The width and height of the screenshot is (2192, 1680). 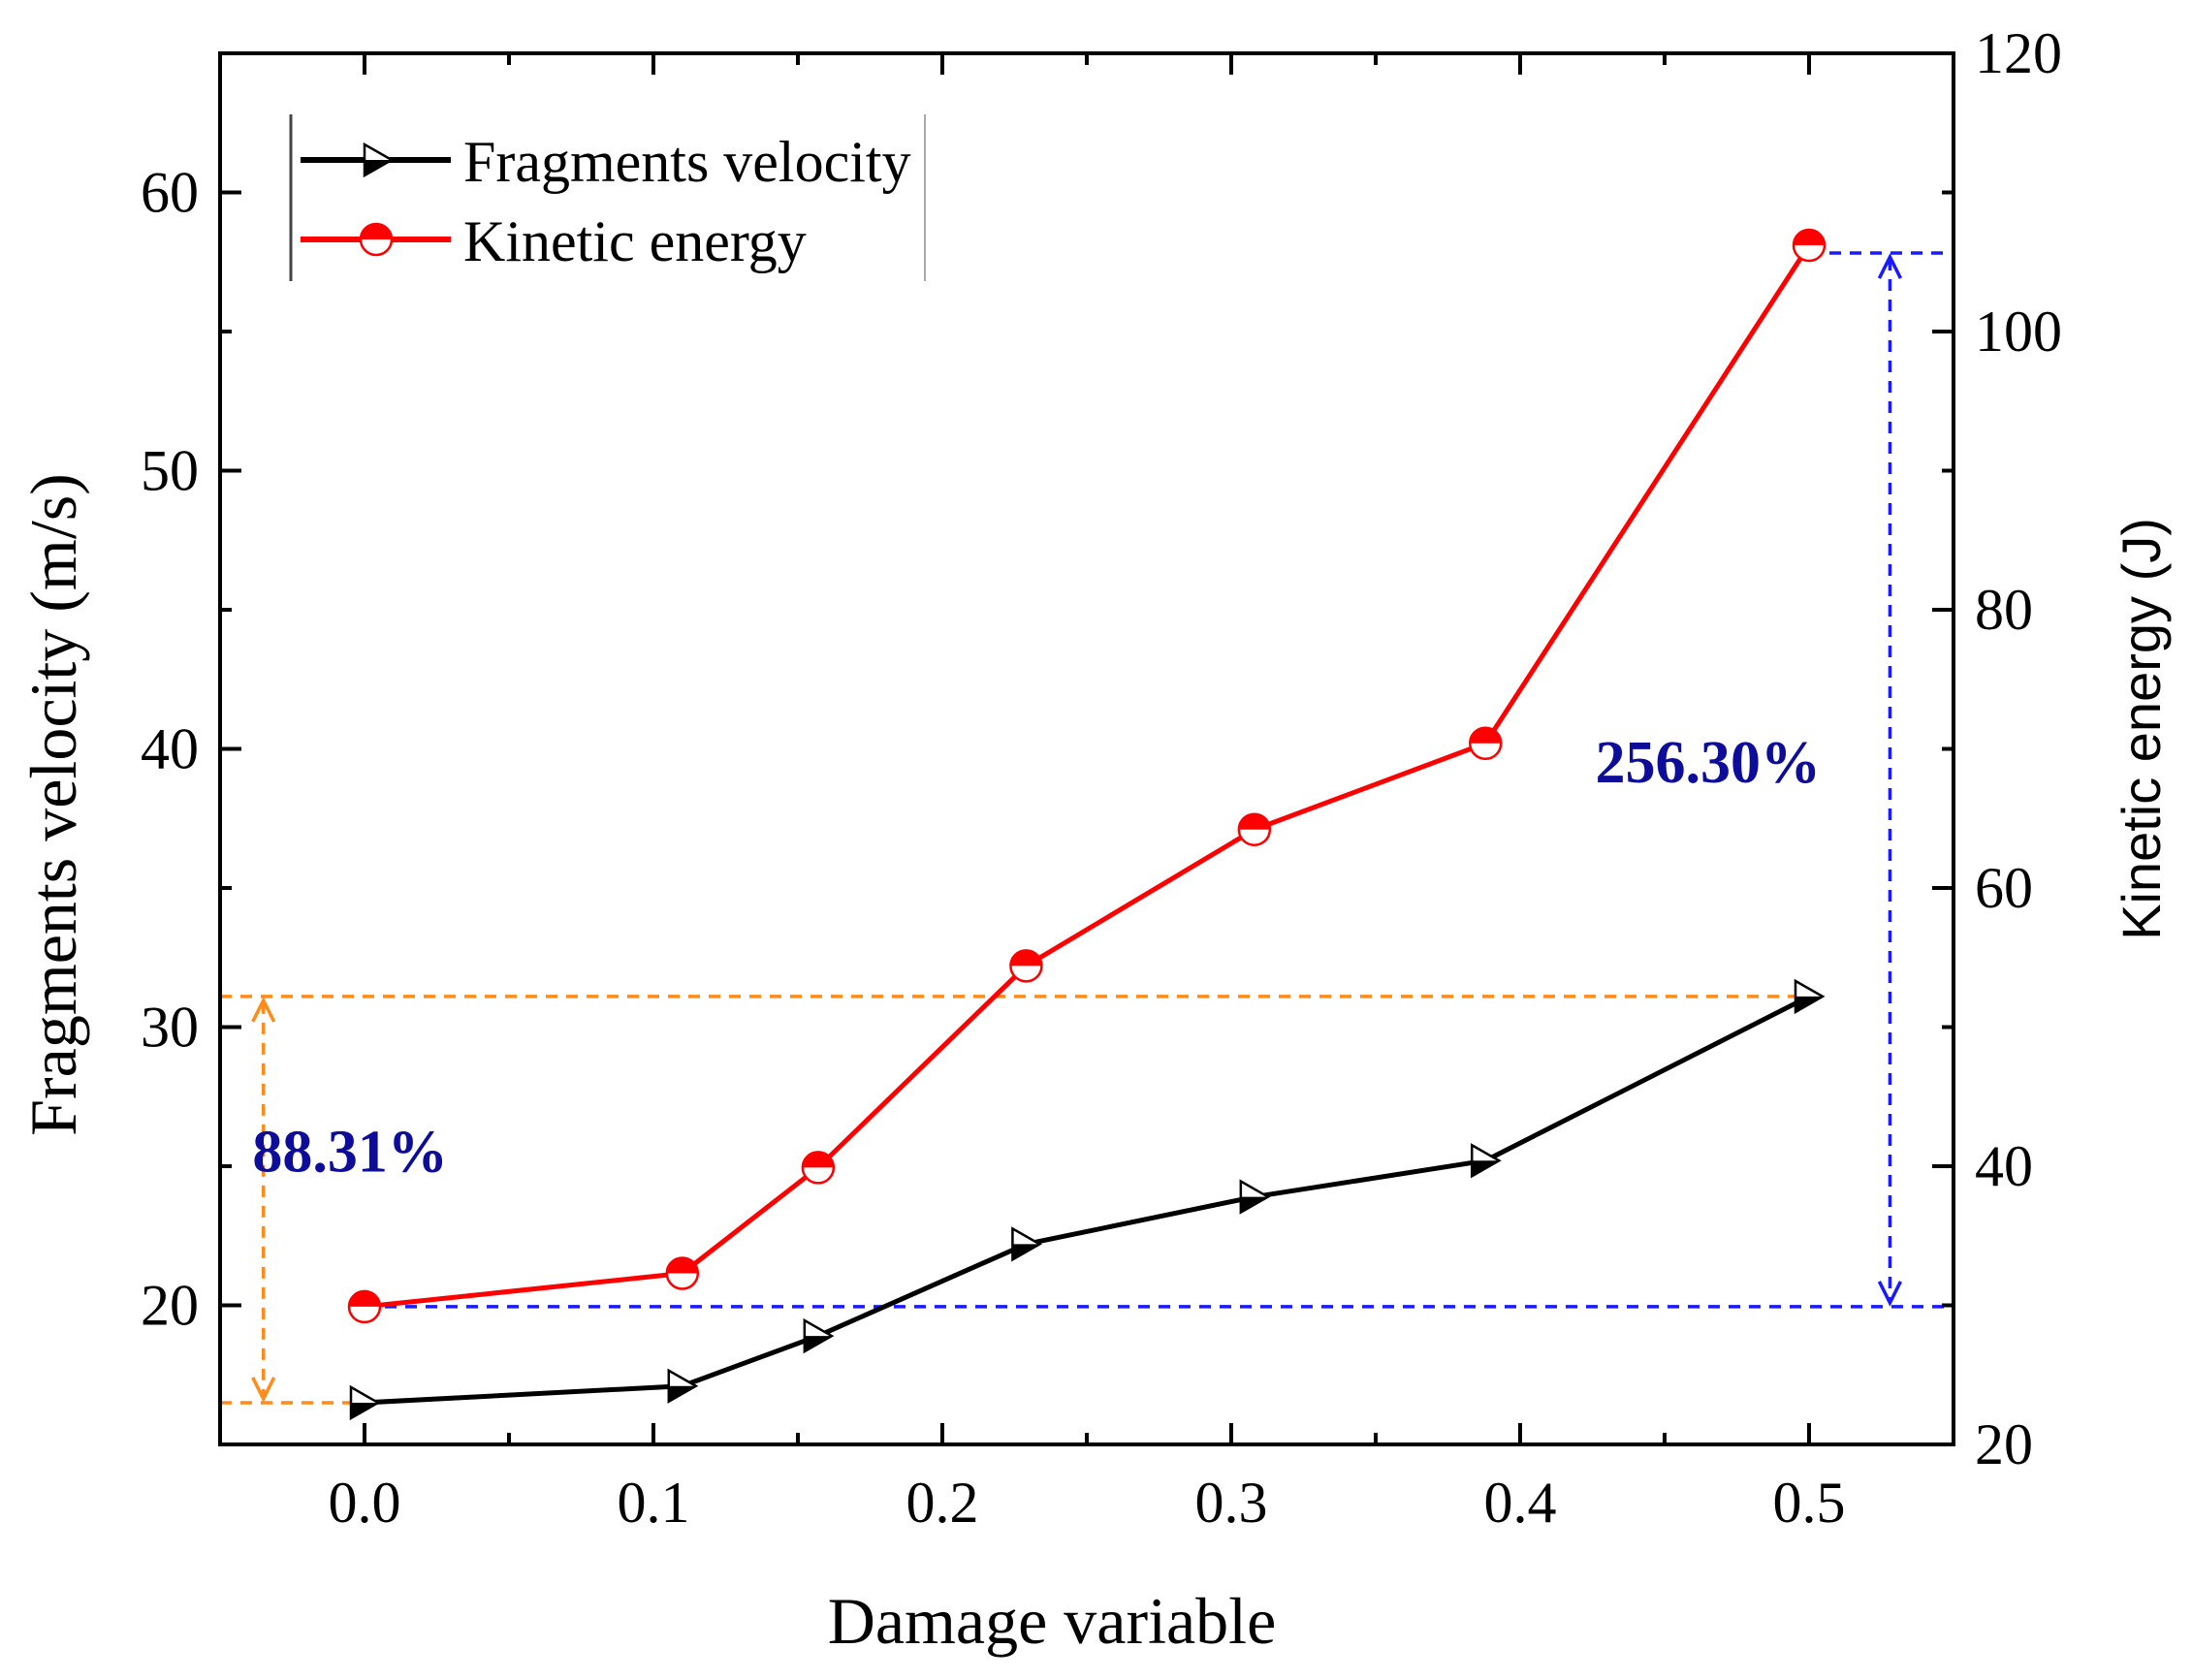 I want to click on x-tick-label: 0.1, so click(x=654, y=1503).